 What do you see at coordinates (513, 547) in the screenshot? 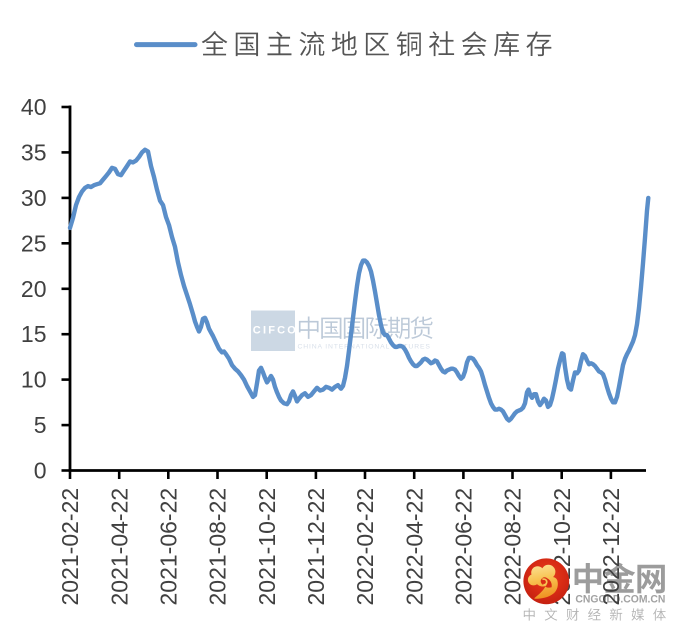
I see `svg-text: 2022-08-22` at bounding box center [513, 547].